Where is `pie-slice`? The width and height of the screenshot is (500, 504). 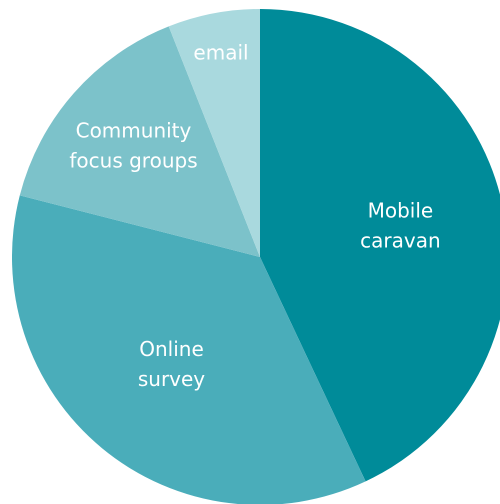
pie-slice is located at coordinates (214, 133).